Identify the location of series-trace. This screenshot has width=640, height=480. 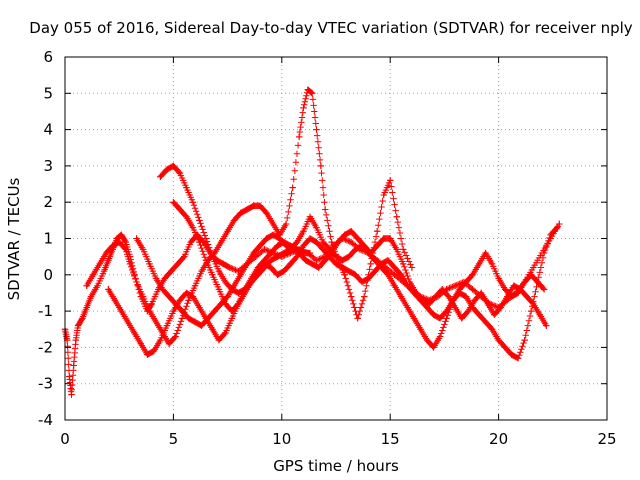
(341, 278).